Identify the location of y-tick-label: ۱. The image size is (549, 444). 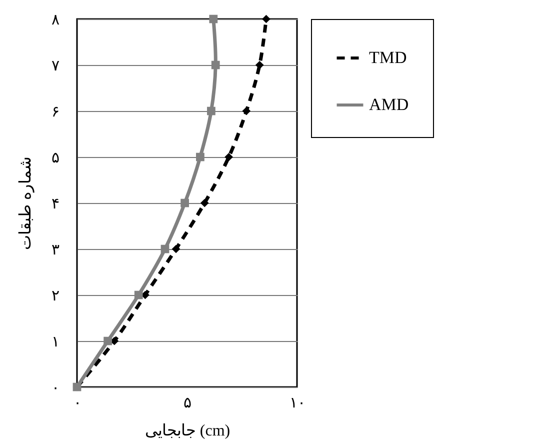
(55, 341).